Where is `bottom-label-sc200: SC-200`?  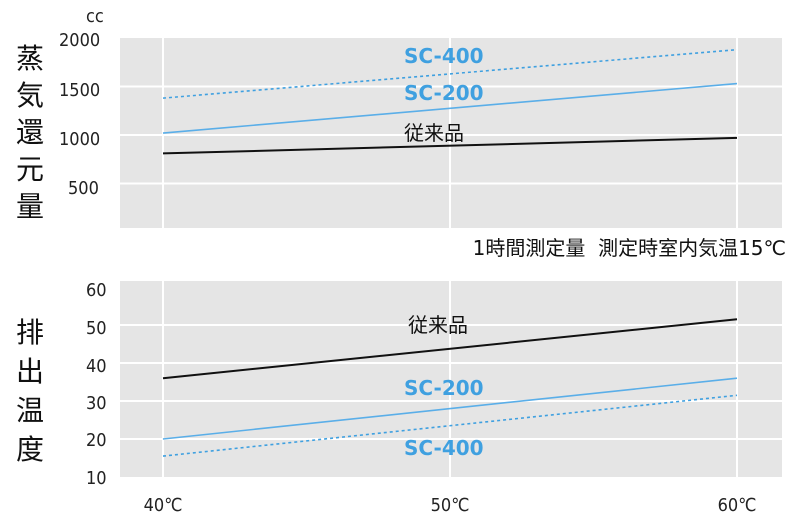 bottom-label-sc200: SC-200 is located at coordinates (444, 388).